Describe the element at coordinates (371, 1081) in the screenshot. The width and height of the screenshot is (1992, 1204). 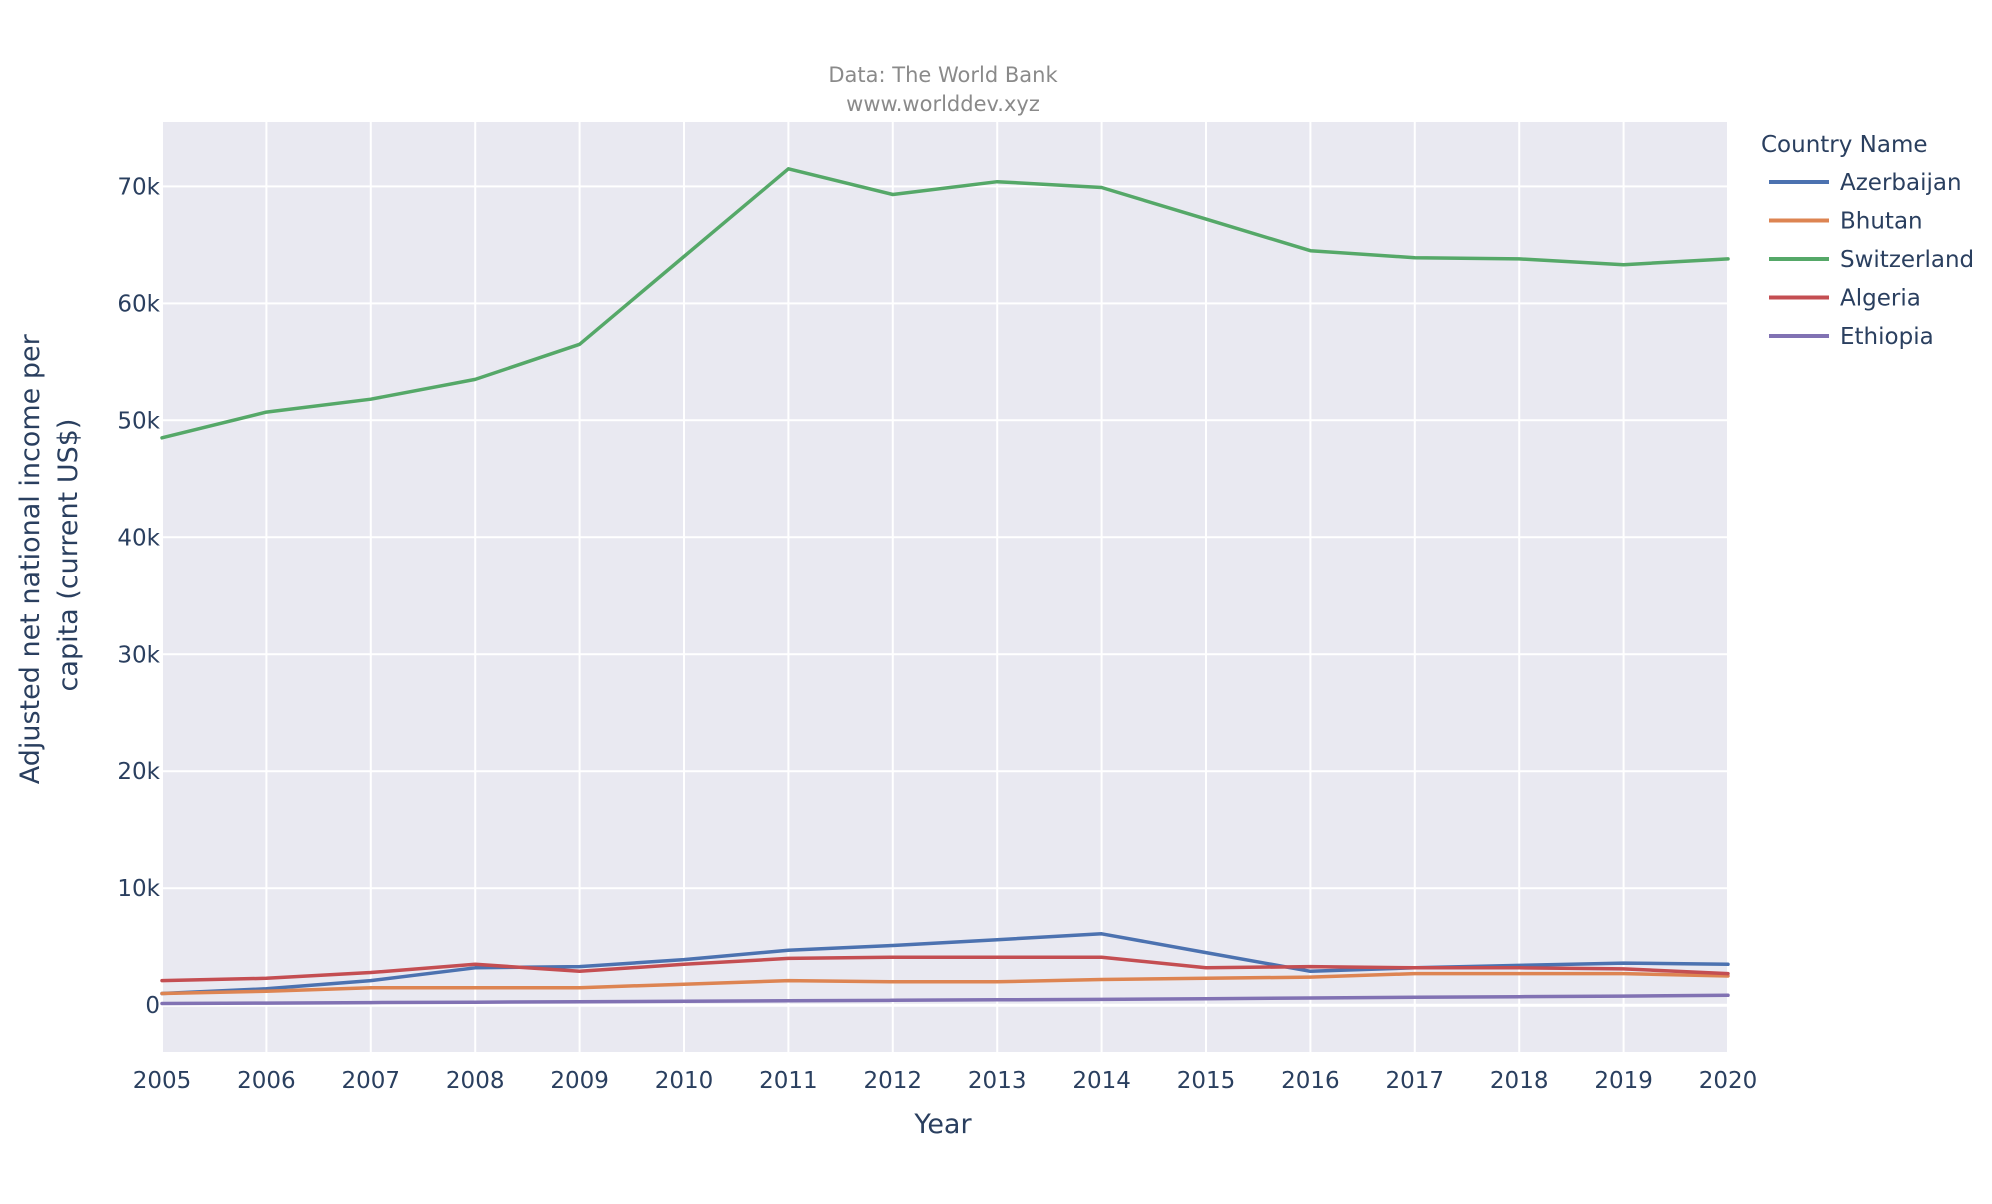
I see `x-tick-label: 2007` at that location.